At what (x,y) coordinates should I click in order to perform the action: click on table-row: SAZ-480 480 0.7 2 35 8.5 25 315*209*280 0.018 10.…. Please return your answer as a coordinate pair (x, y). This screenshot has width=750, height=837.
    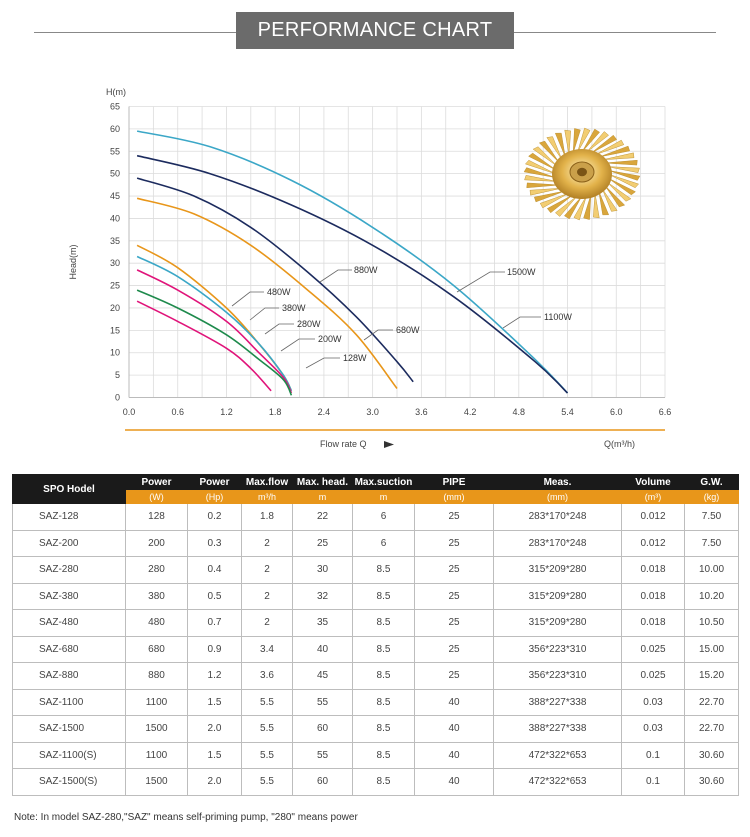
    Looking at the image, I should click on (375, 623).